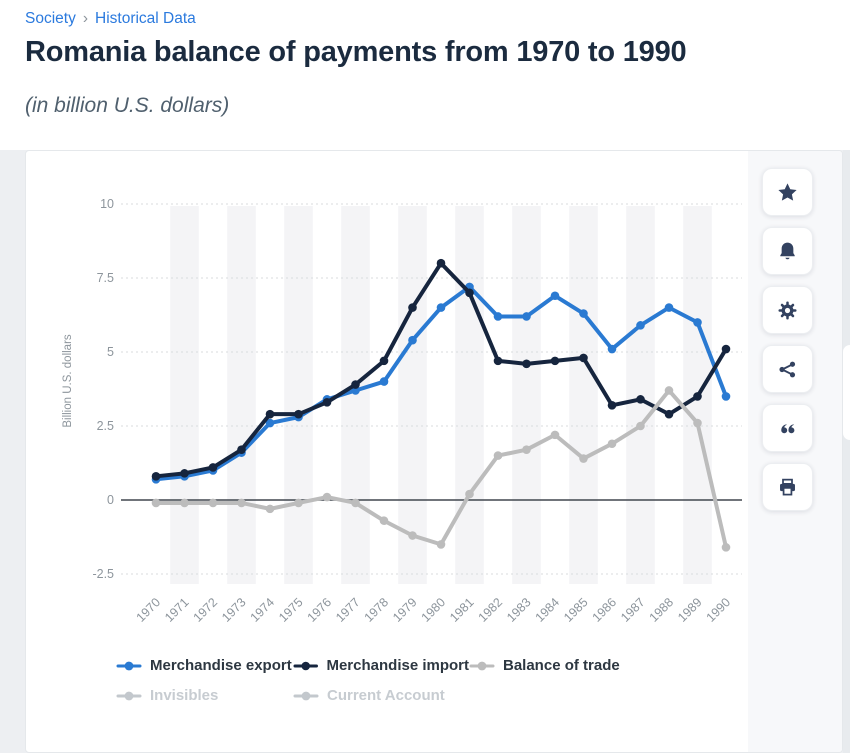  I want to click on print-button, so click(787, 487).